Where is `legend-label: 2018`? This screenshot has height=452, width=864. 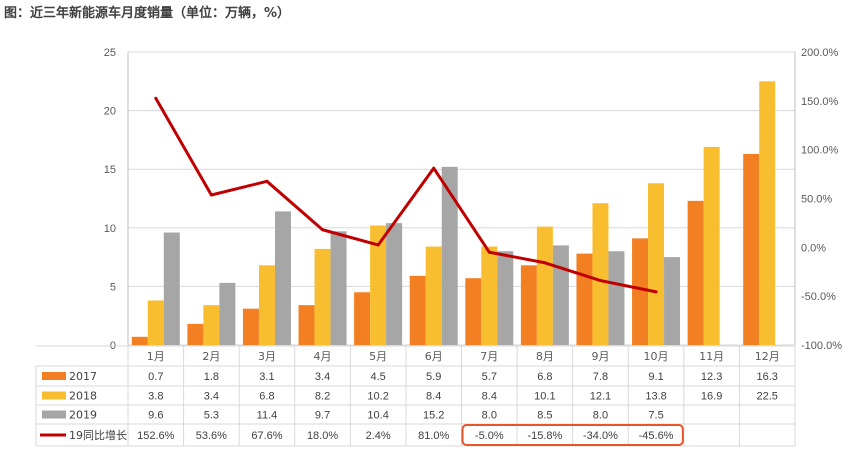 legend-label: 2018 is located at coordinates (83, 396).